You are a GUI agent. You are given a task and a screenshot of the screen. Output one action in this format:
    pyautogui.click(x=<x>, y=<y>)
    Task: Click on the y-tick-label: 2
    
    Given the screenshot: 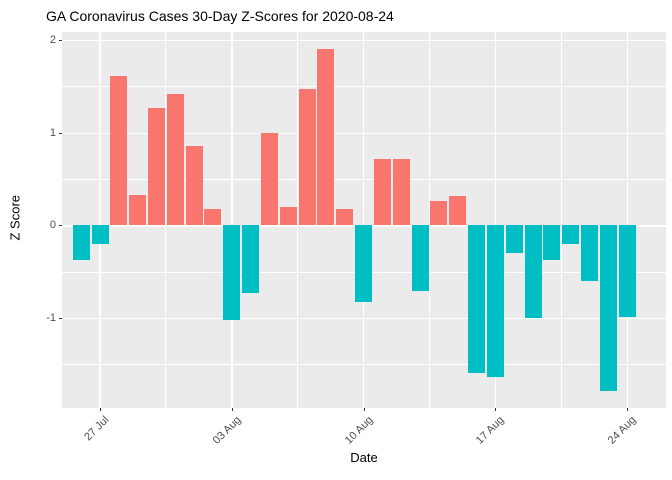 What is the action you would take?
    pyautogui.click(x=52, y=40)
    